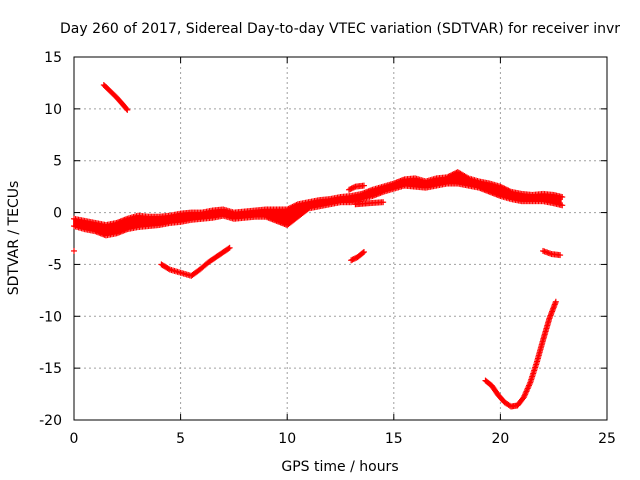 This screenshot has height=480, width=640. Describe the element at coordinates (50, 369) in the screenshot. I see `y-tick-label: -15` at that location.